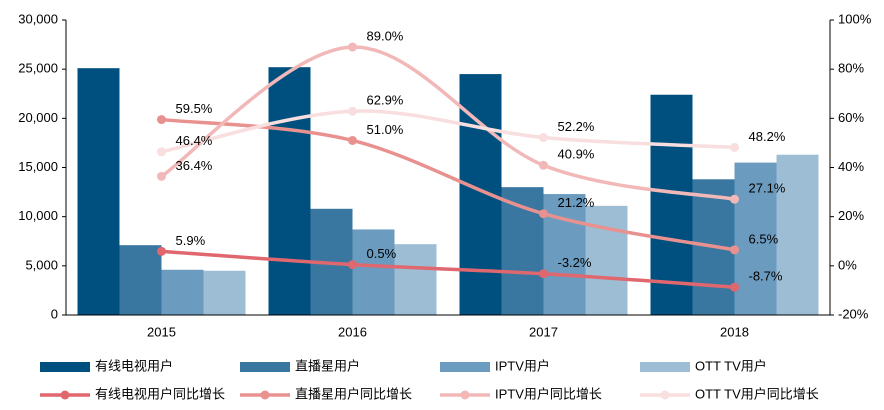 This screenshot has width=884, height=410. I want to click on data-label: 40.9%, so click(576, 154).